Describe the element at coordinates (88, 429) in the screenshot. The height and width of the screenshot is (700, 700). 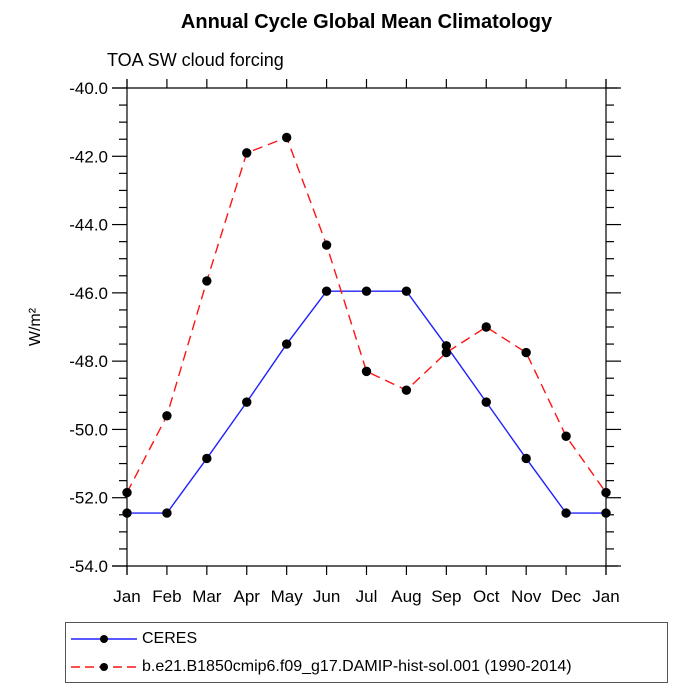
I see `y-axis-tick-label: -50.0` at that location.